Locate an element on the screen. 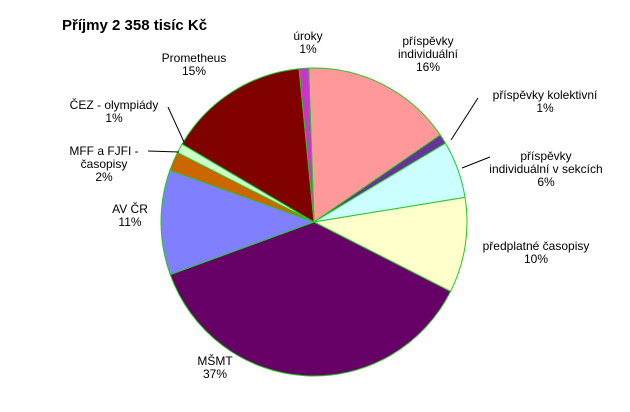 The height and width of the screenshot is (412, 630). slice-label: příspěvky individuální v sekcích 6% is located at coordinates (545, 169).